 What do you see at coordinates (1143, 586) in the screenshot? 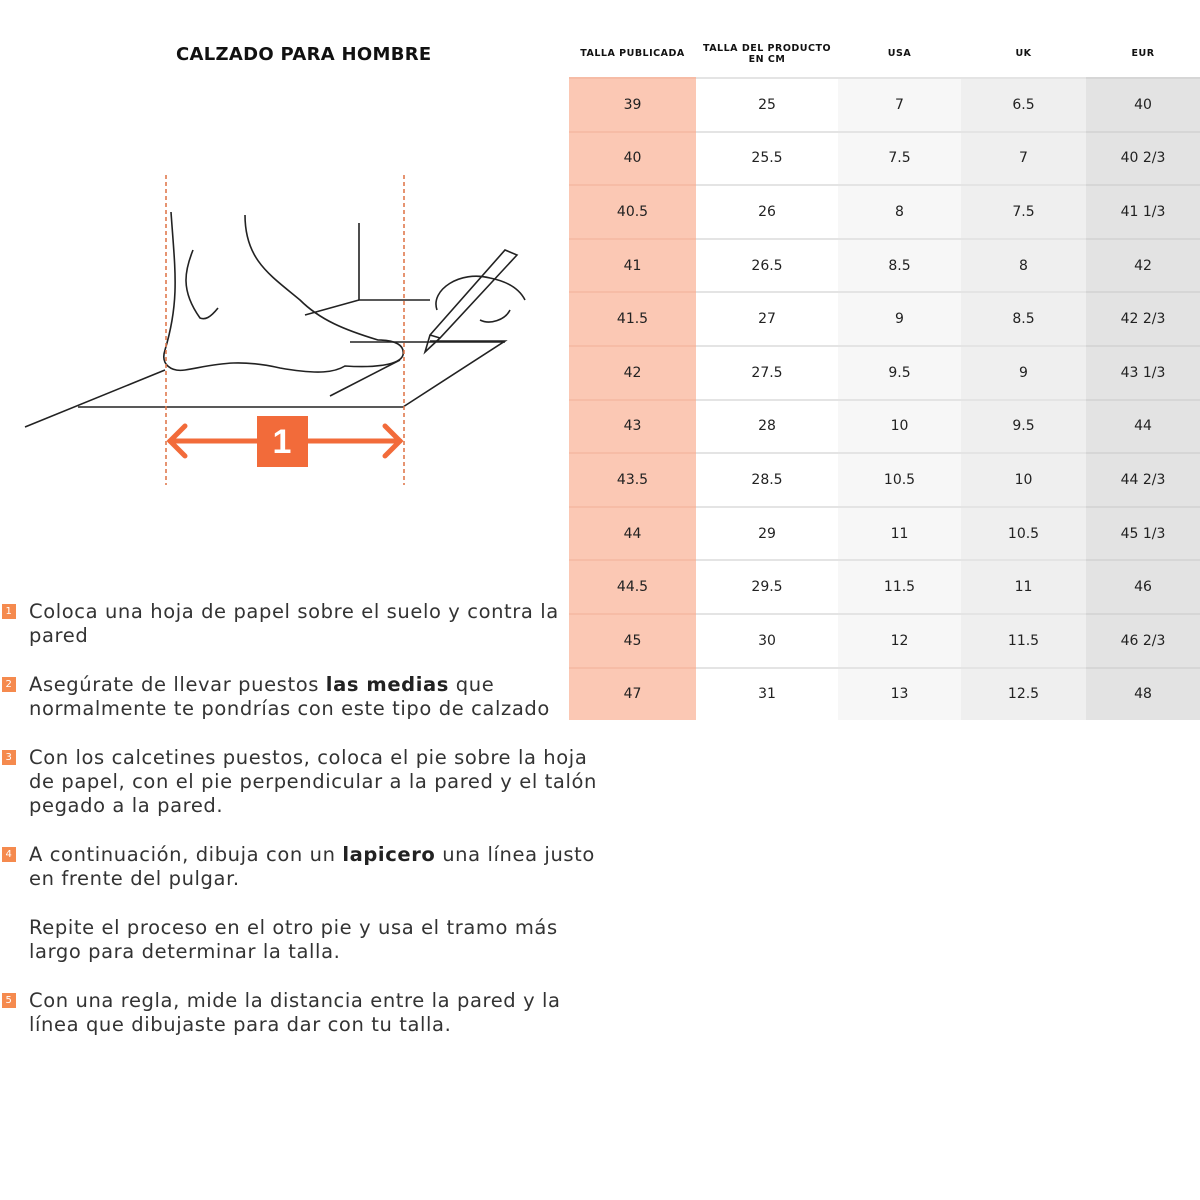
I see `table-cell: 46` at bounding box center [1143, 586].